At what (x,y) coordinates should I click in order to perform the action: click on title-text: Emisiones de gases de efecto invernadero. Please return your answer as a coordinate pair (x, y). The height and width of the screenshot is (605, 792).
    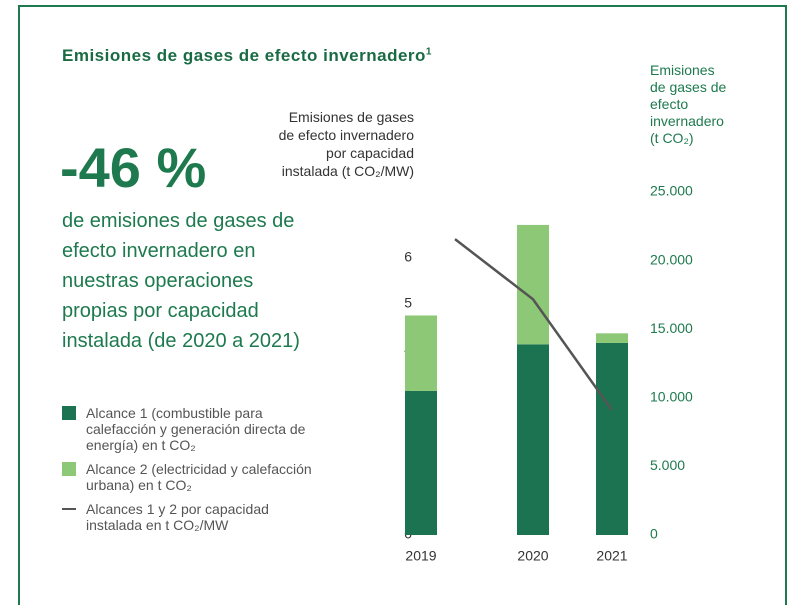
    Looking at the image, I should click on (244, 55).